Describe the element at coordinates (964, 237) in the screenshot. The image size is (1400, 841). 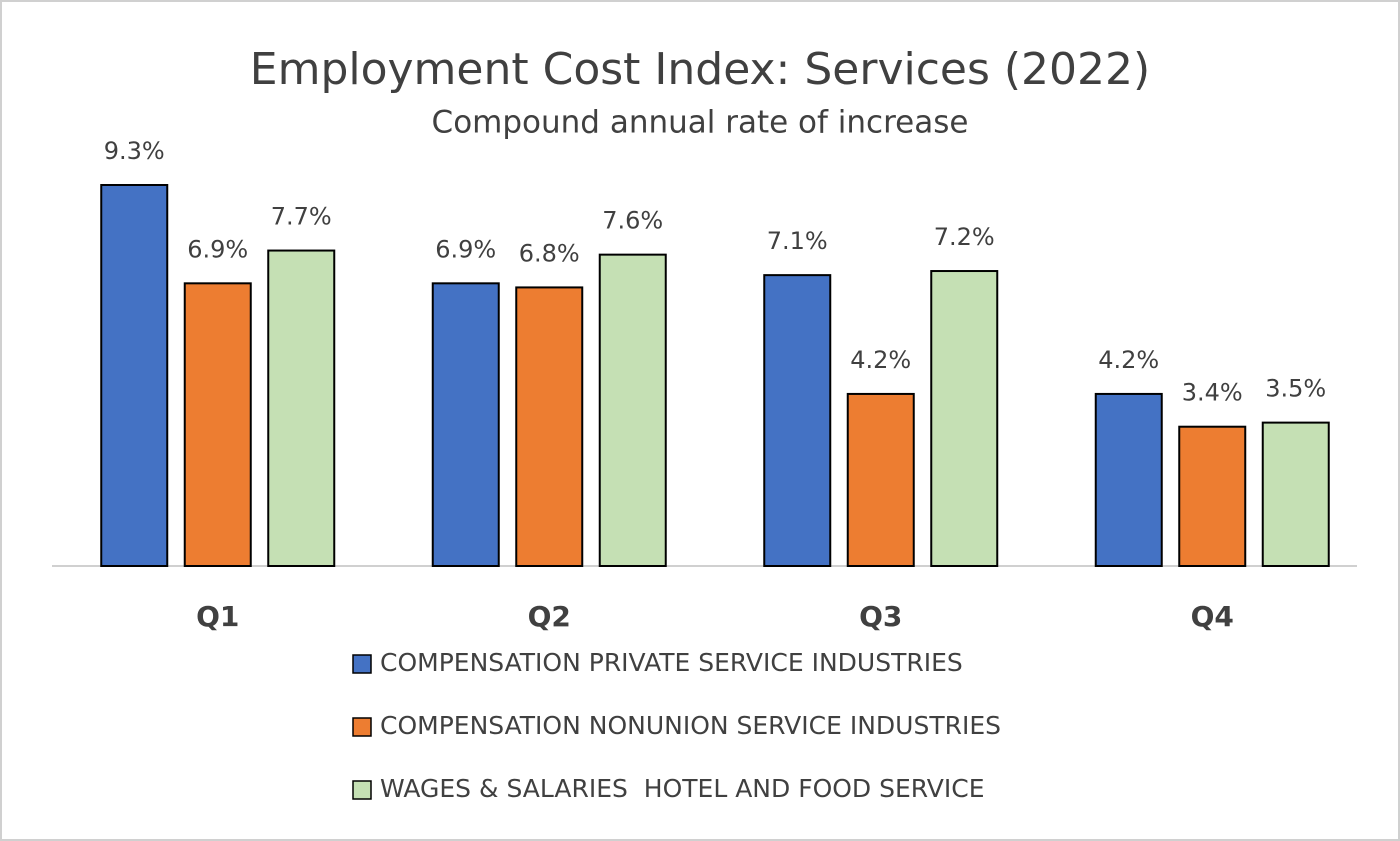
I see `data-label: 7.2%` at that location.